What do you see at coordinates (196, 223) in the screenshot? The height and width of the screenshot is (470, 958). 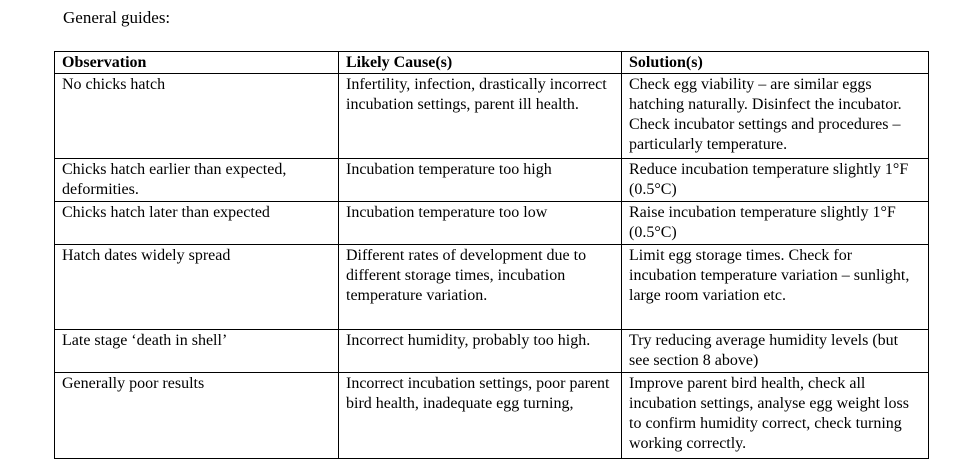 I see `observation-cell: Chicks hatch later than expected` at bounding box center [196, 223].